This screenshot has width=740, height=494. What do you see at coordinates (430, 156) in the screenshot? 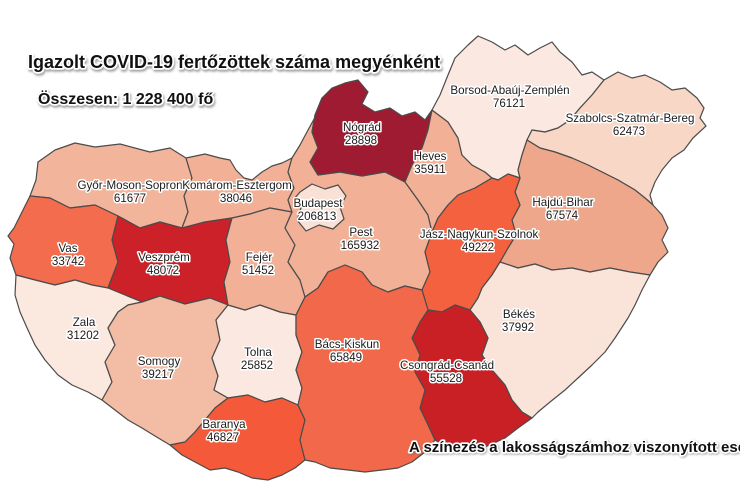
I see `county-label-heves: Heves` at bounding box center [430, 156].